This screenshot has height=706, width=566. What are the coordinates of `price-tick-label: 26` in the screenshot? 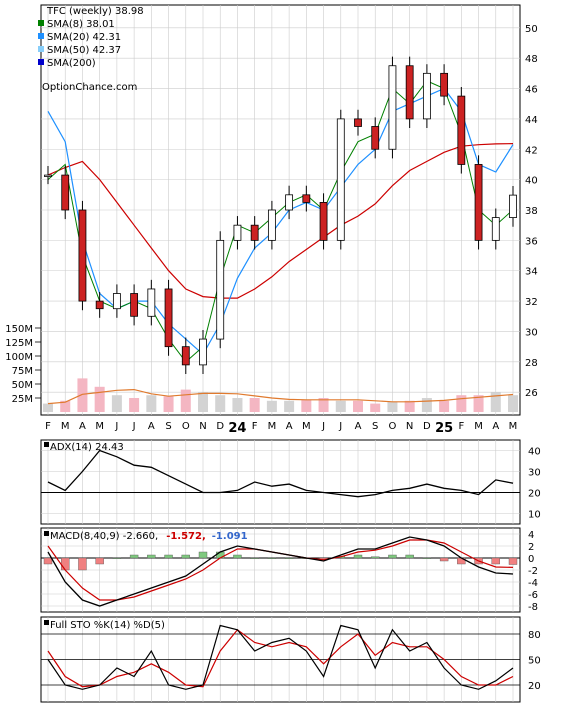 It's located at (531, 393).